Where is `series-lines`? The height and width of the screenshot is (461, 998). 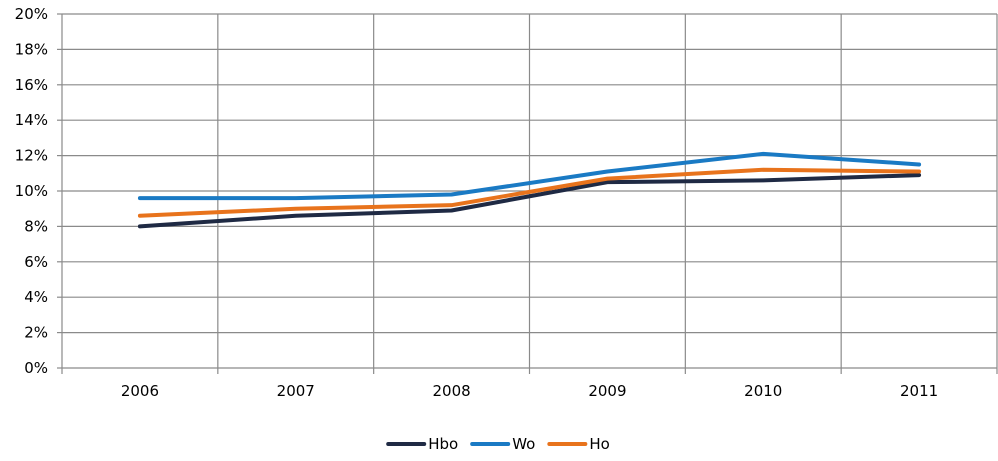
series-lines is located at coordinates (529, 190).